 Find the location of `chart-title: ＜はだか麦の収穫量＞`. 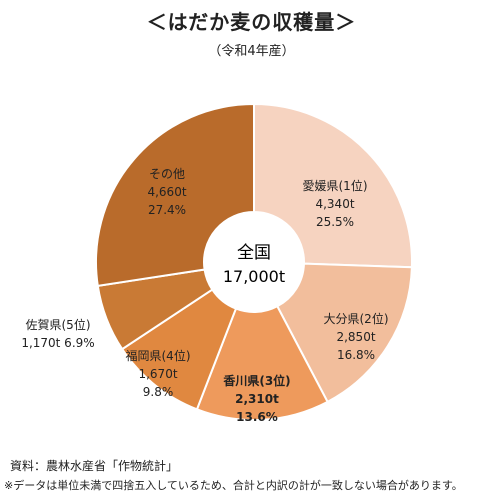

chart-title: ＜はだか麦の収穫量＞ is located at coordinates (251, 22).